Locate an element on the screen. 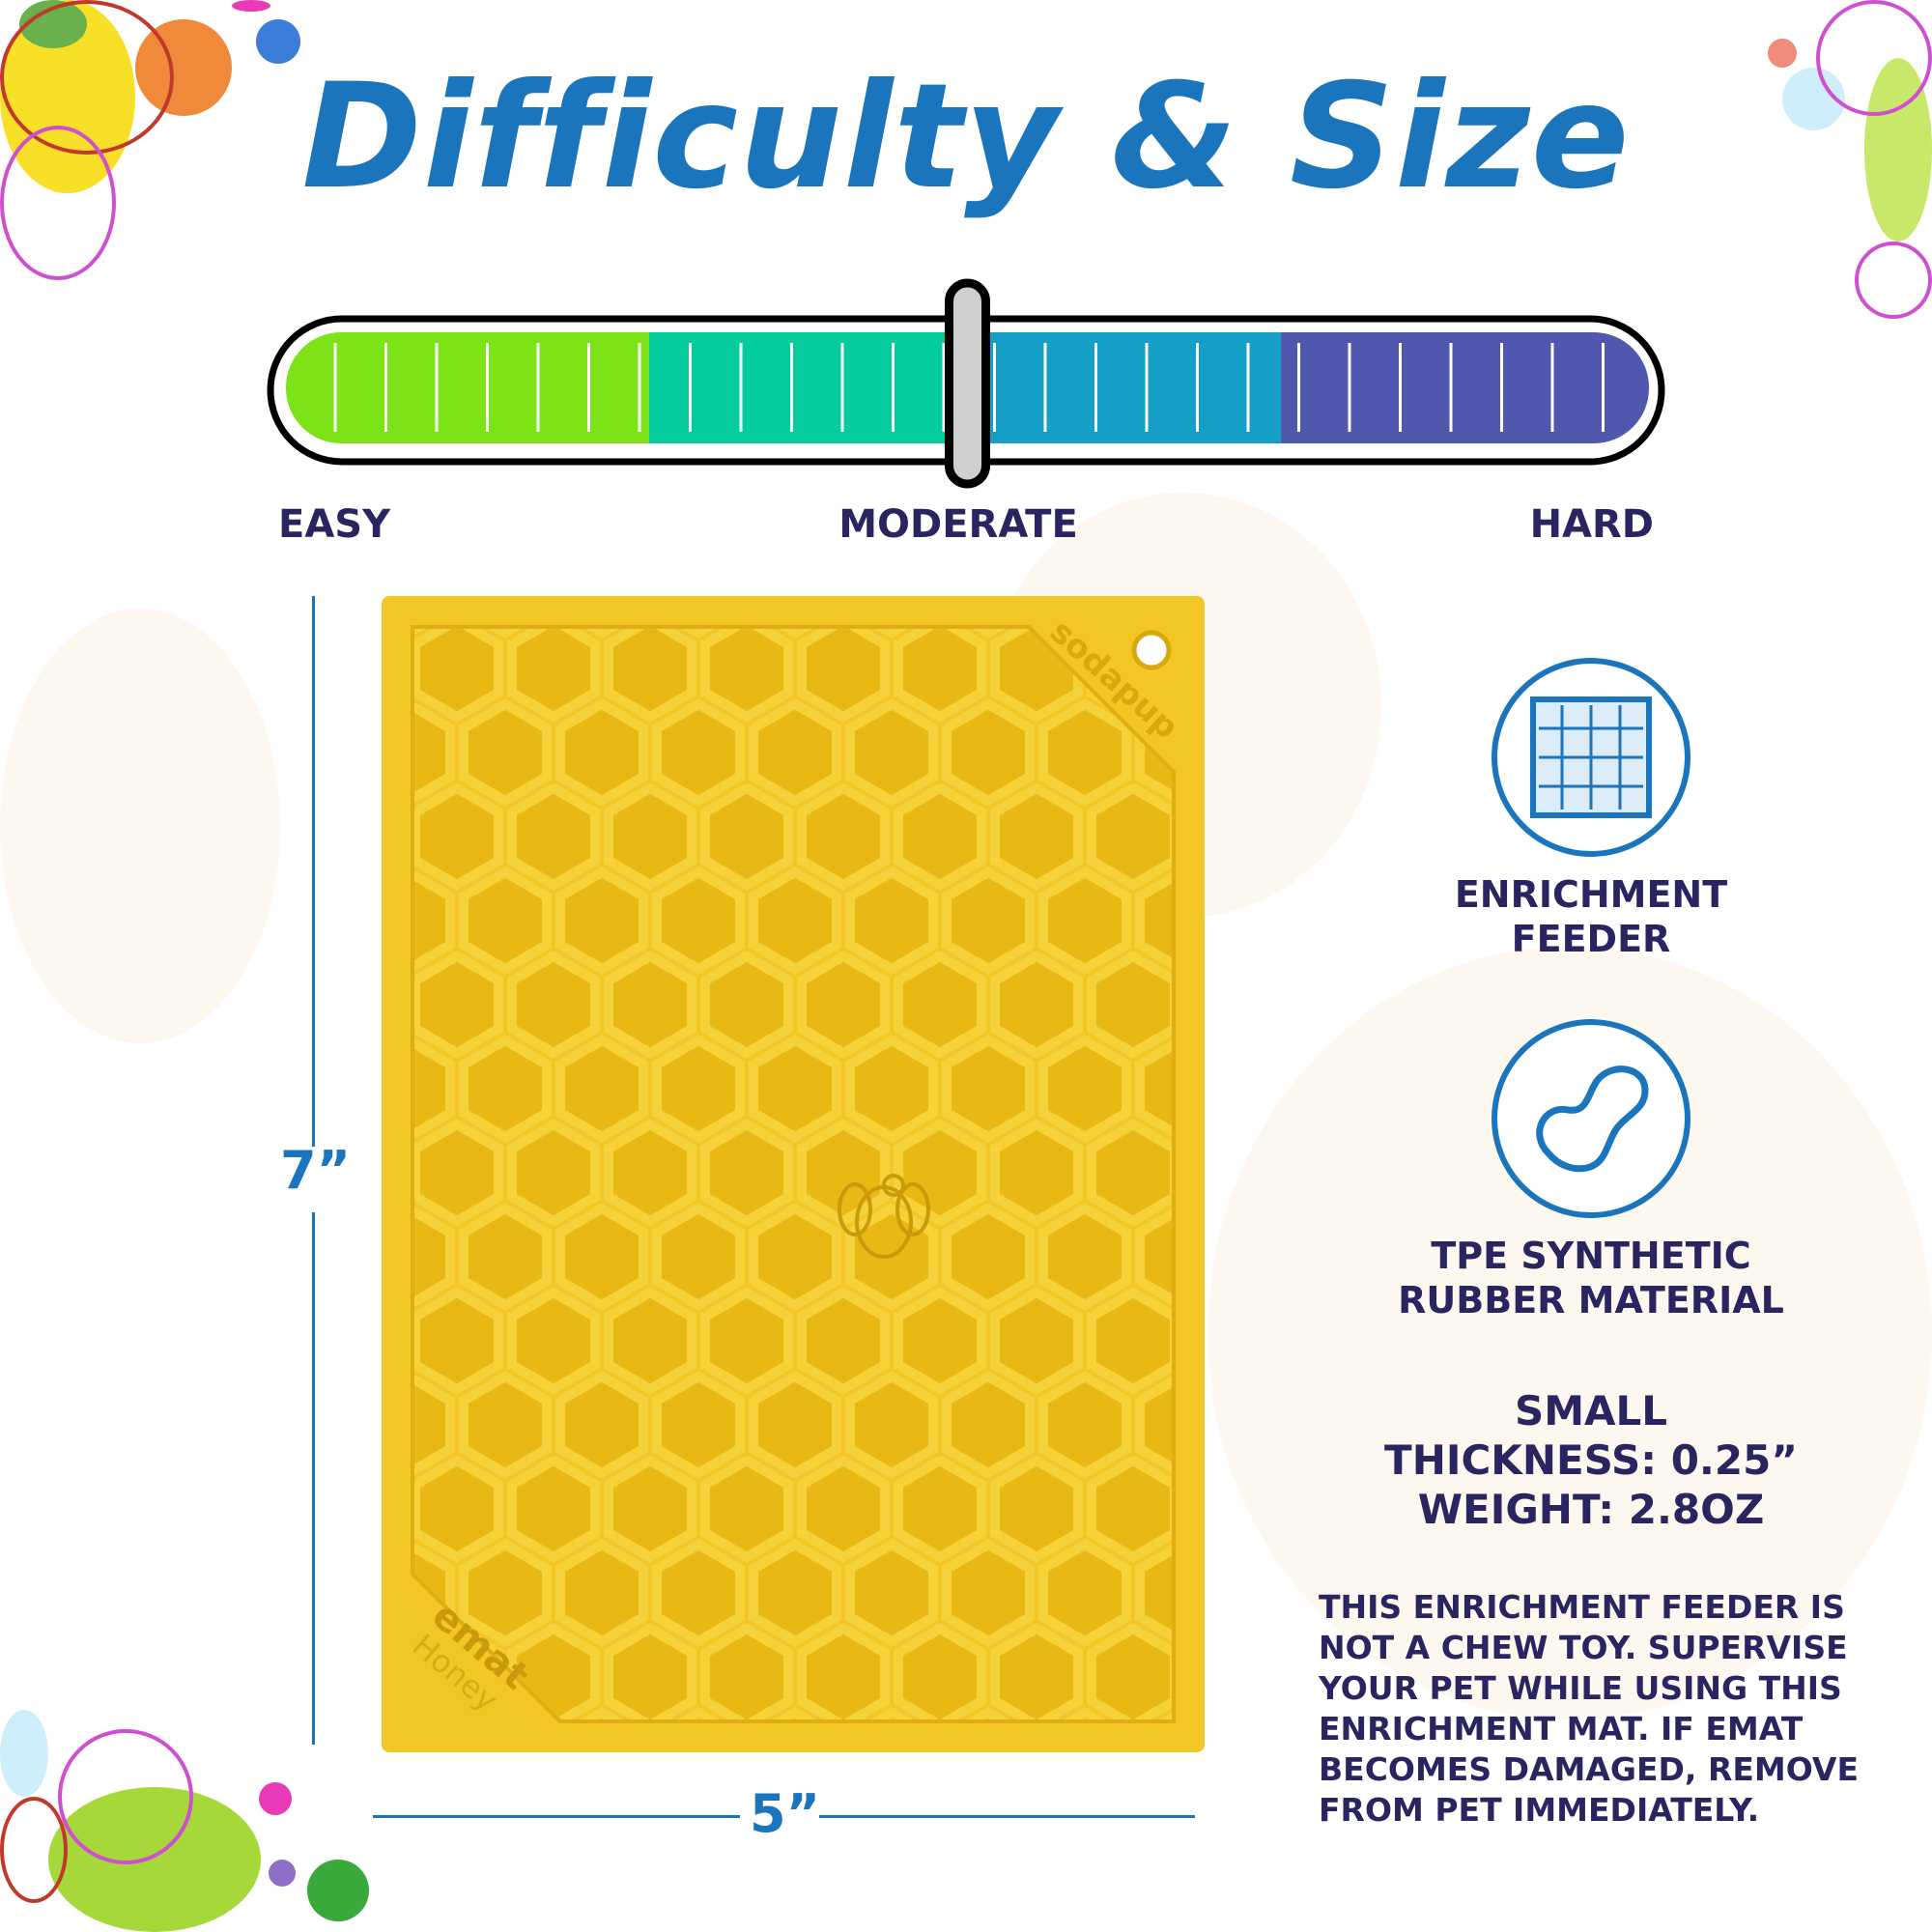  difficulty-indicator-handle is located at coordinates (967, 383).